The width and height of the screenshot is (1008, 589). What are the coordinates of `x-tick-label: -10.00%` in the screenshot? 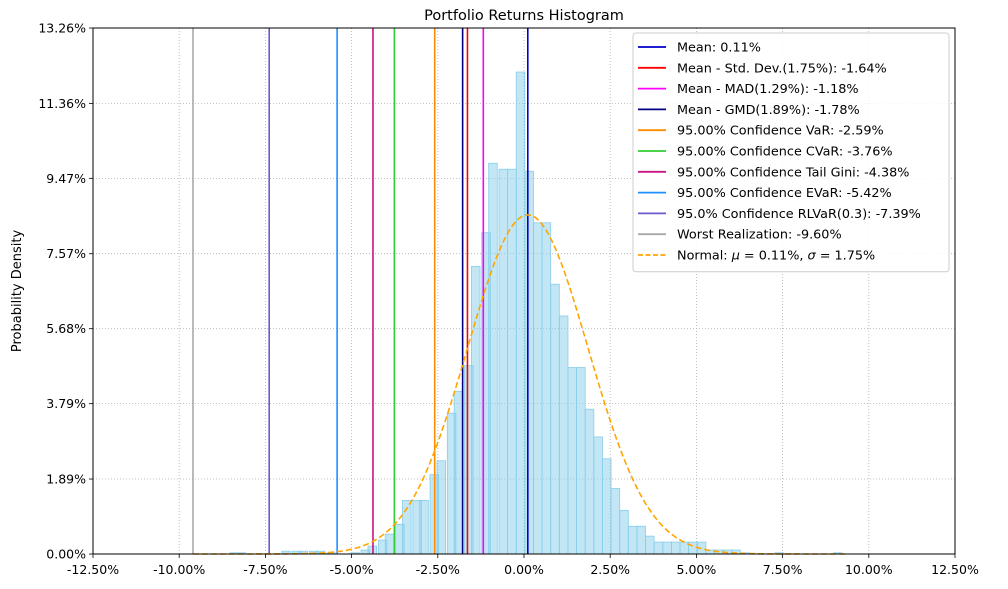 It's located at (179, 569).